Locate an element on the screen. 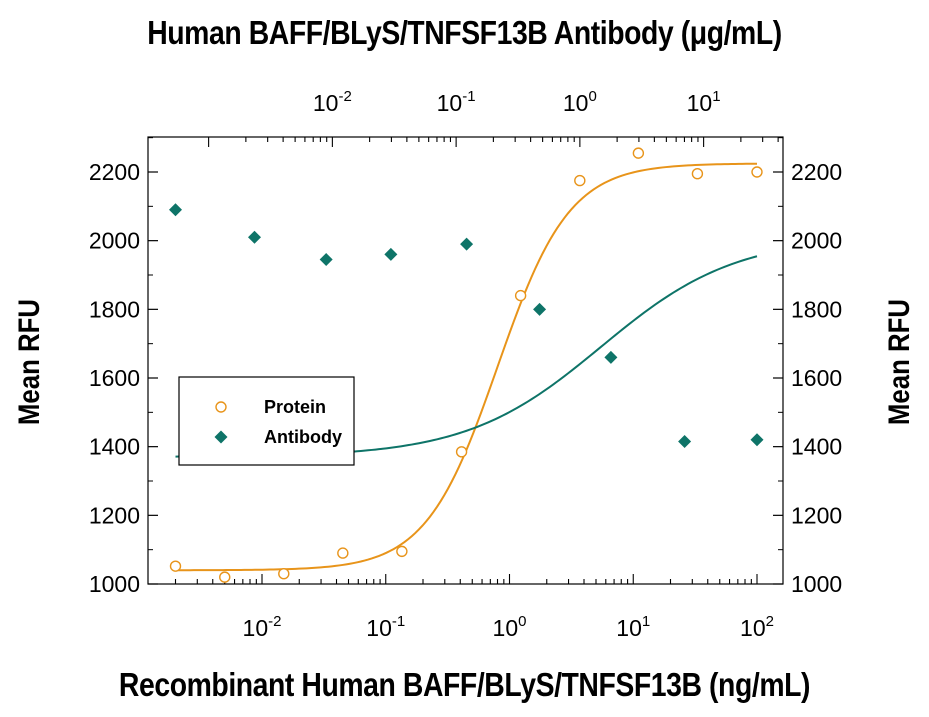 The image size is (929, 717). top-x-tick-label: 10⁻¹ is located at coordinates (456, 102).